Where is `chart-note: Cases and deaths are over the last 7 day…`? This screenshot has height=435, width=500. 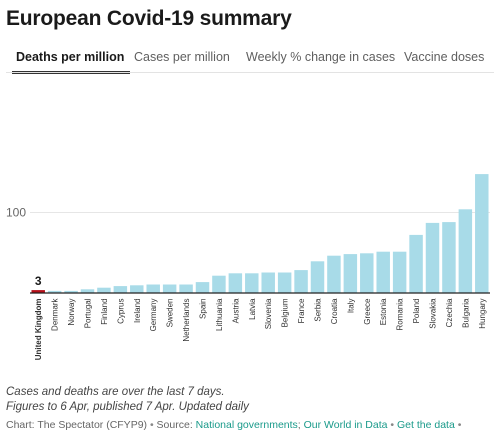
chart-note: Cases and deaths are over the last 7 day… is located at coordinates (115, 392).